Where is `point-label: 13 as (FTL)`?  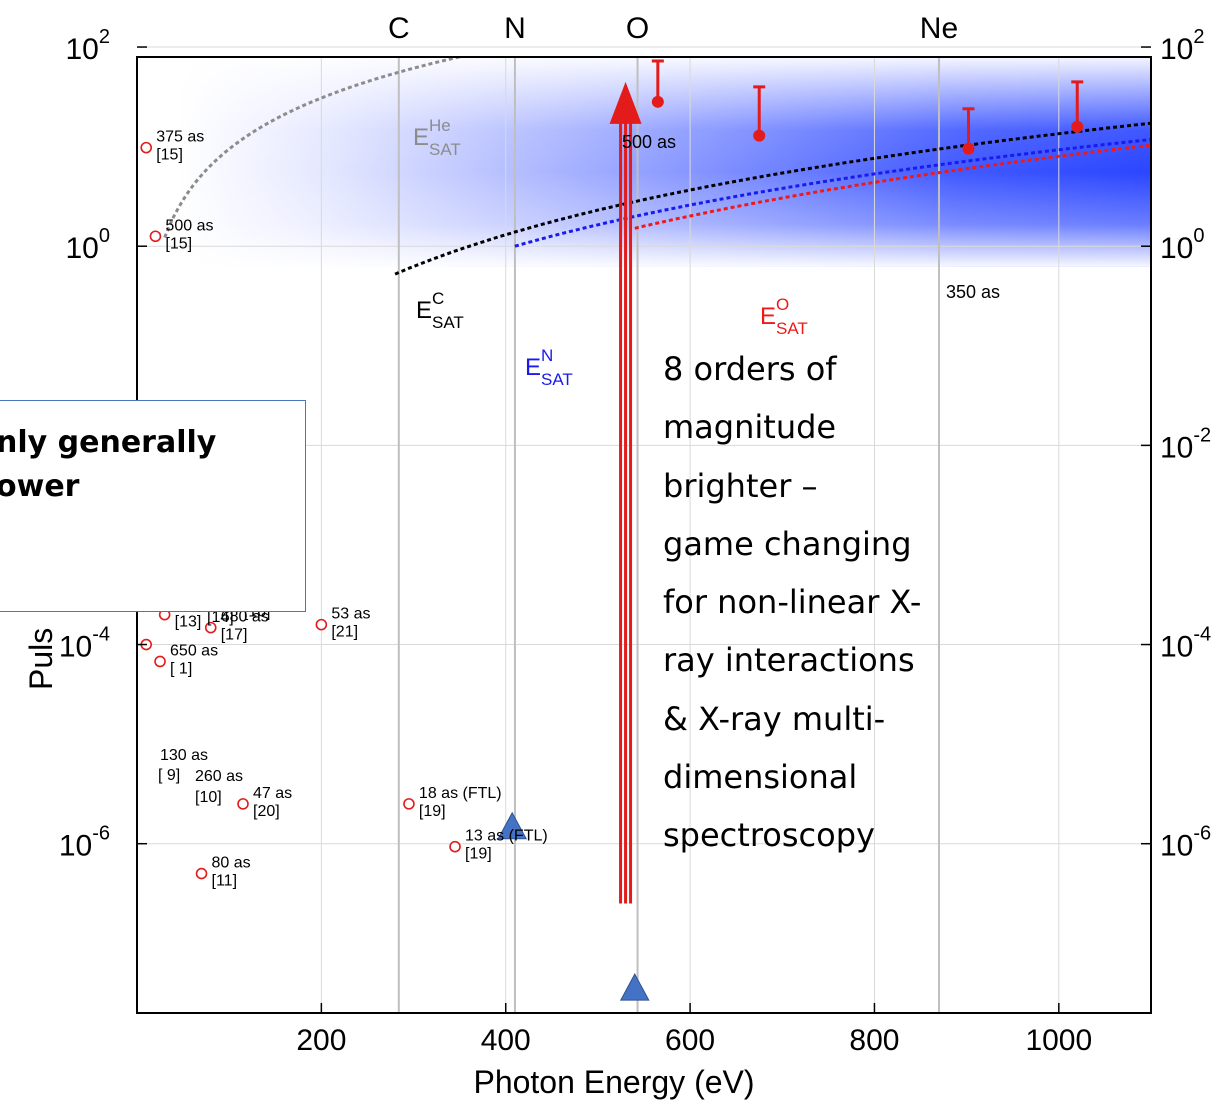
point-label: 13 as (FTL) is located at coordinates (506, 836).